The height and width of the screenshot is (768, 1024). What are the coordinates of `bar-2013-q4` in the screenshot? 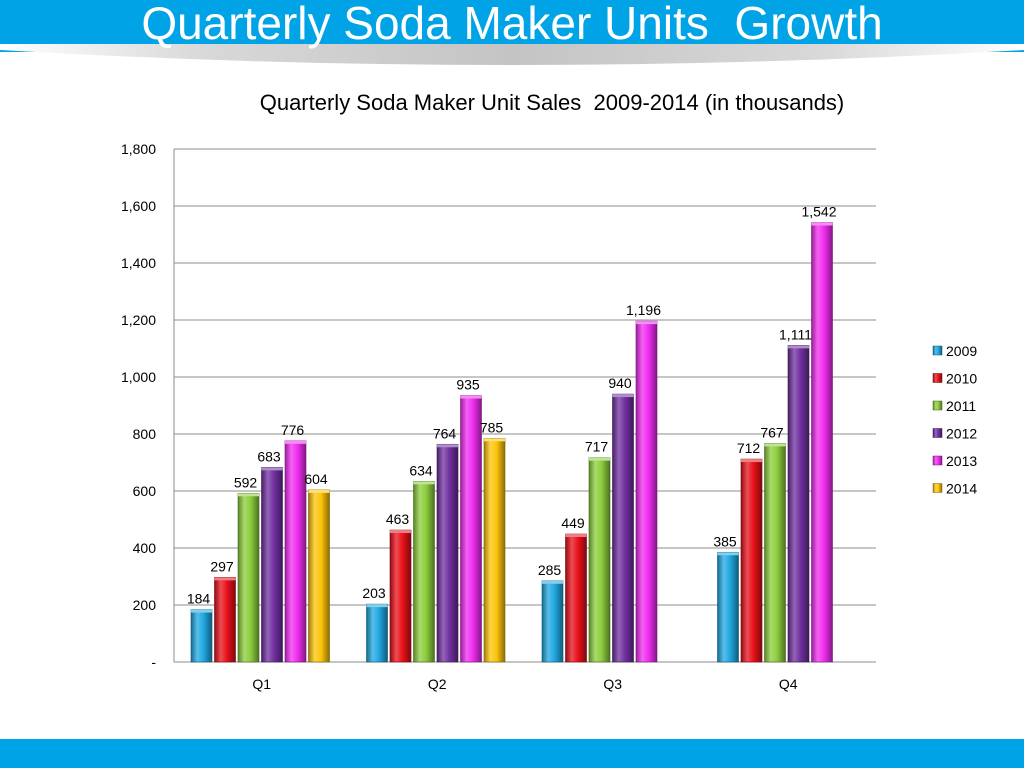 It's located at (822, 442).